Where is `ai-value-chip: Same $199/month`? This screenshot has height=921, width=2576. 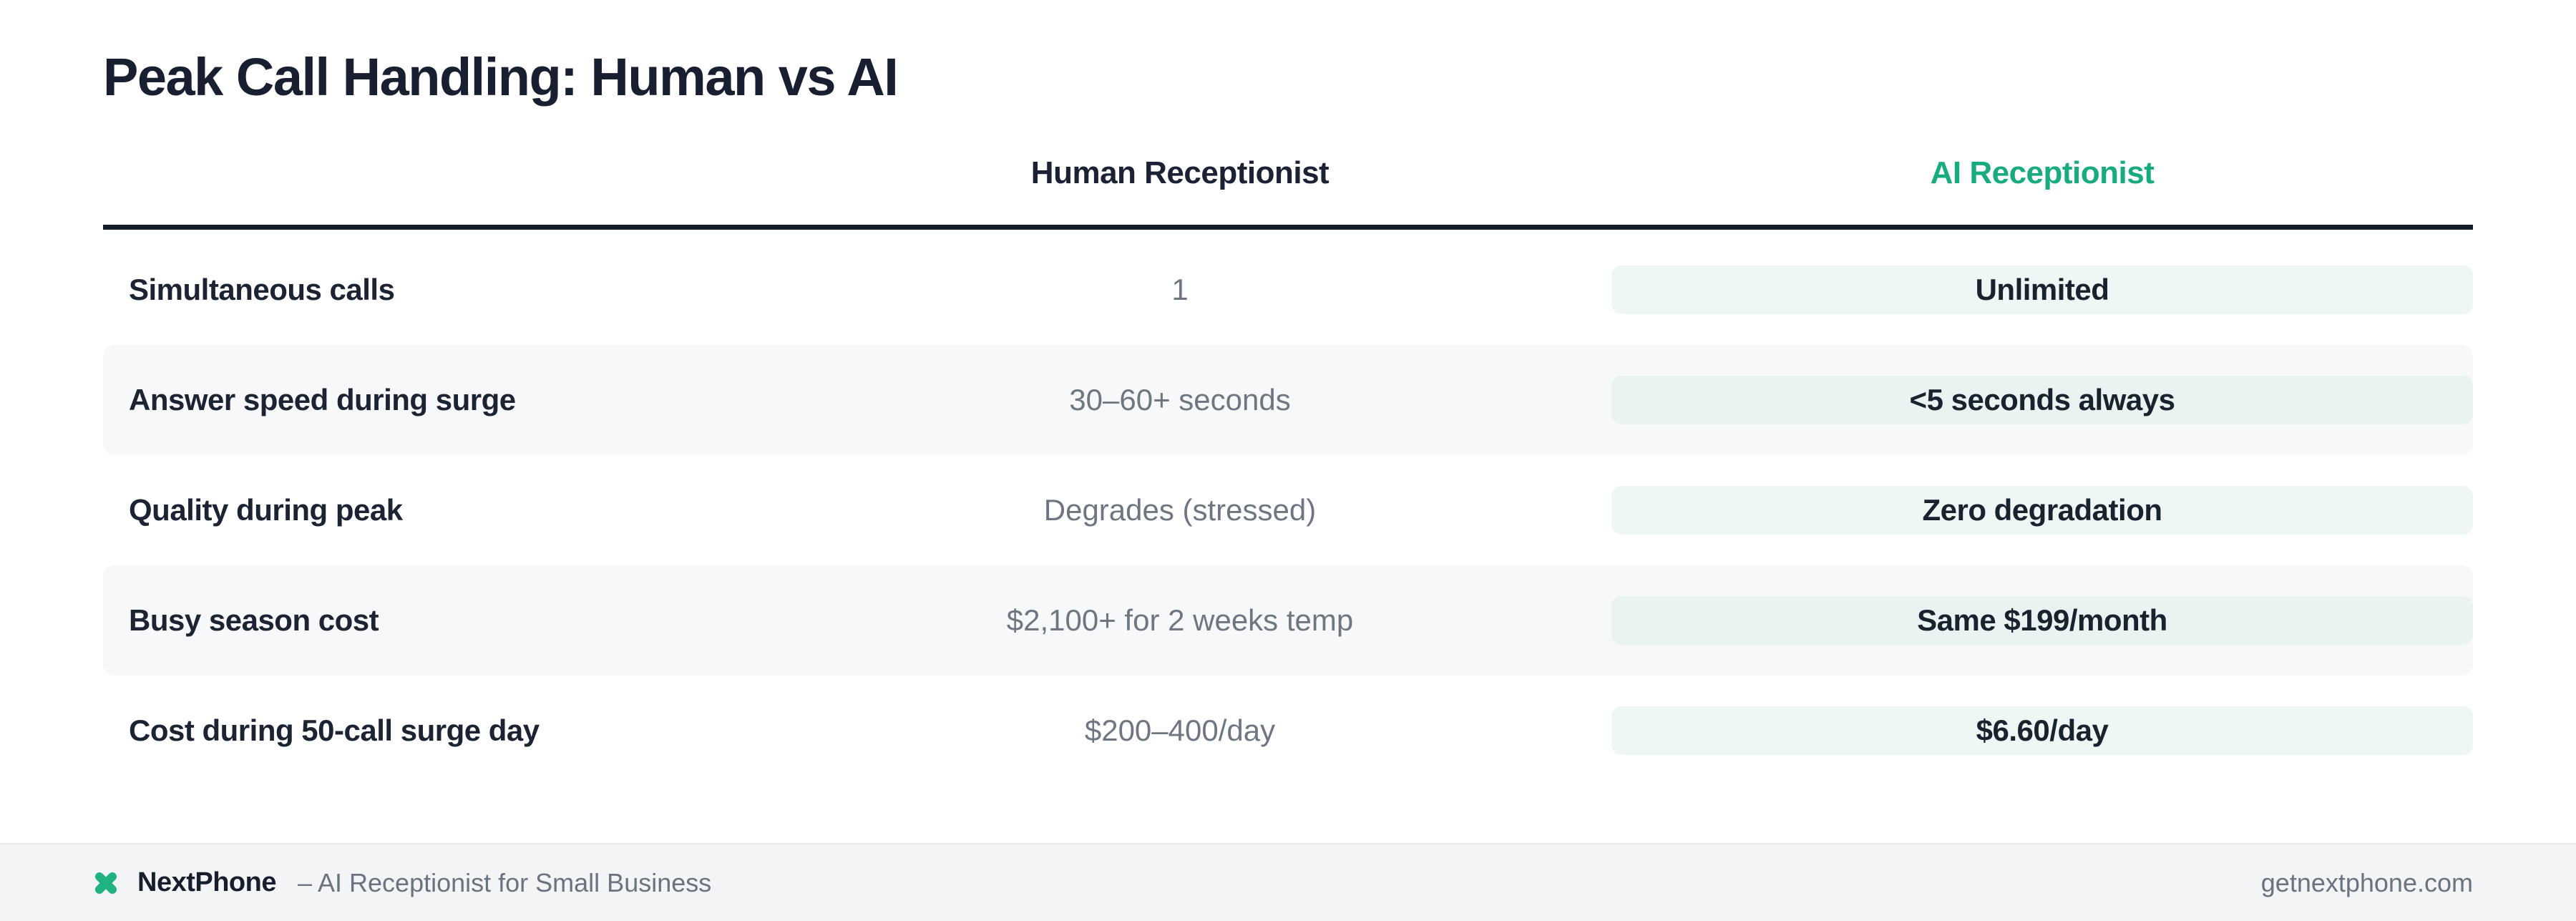 ai-value-chip: Same $199/month is located at coordinates (2042, 620).